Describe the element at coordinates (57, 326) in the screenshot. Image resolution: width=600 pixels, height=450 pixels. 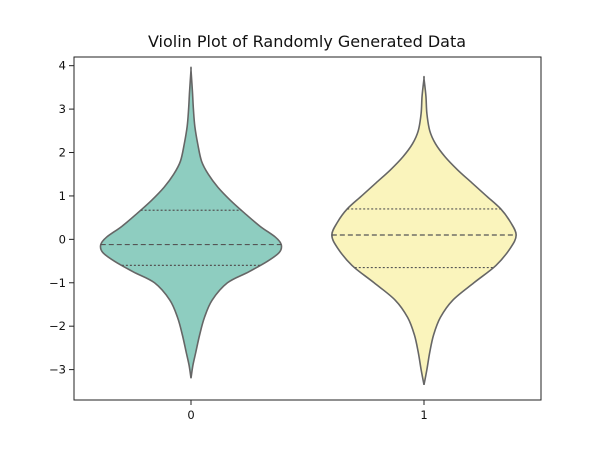
I see `y-tick-label: −2` at that location.